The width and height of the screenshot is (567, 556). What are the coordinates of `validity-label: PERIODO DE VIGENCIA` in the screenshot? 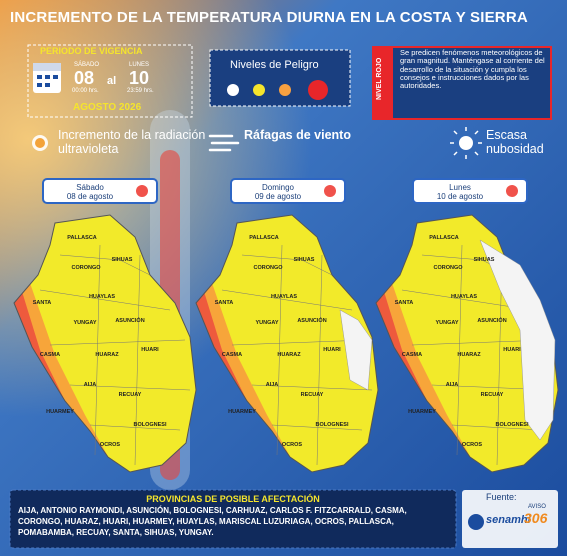 It's located at (91, 51).